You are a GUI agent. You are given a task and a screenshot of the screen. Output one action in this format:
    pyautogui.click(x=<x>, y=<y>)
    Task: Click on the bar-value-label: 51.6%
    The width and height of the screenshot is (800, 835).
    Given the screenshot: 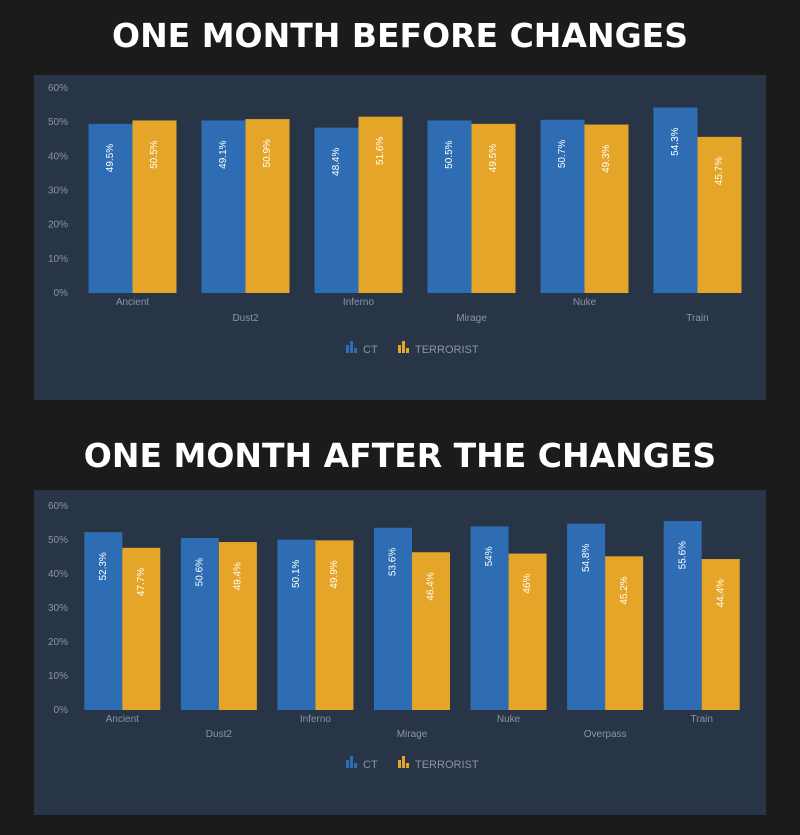 What is the action you would take?
    pyautogui.click(x=380, y=151)
    